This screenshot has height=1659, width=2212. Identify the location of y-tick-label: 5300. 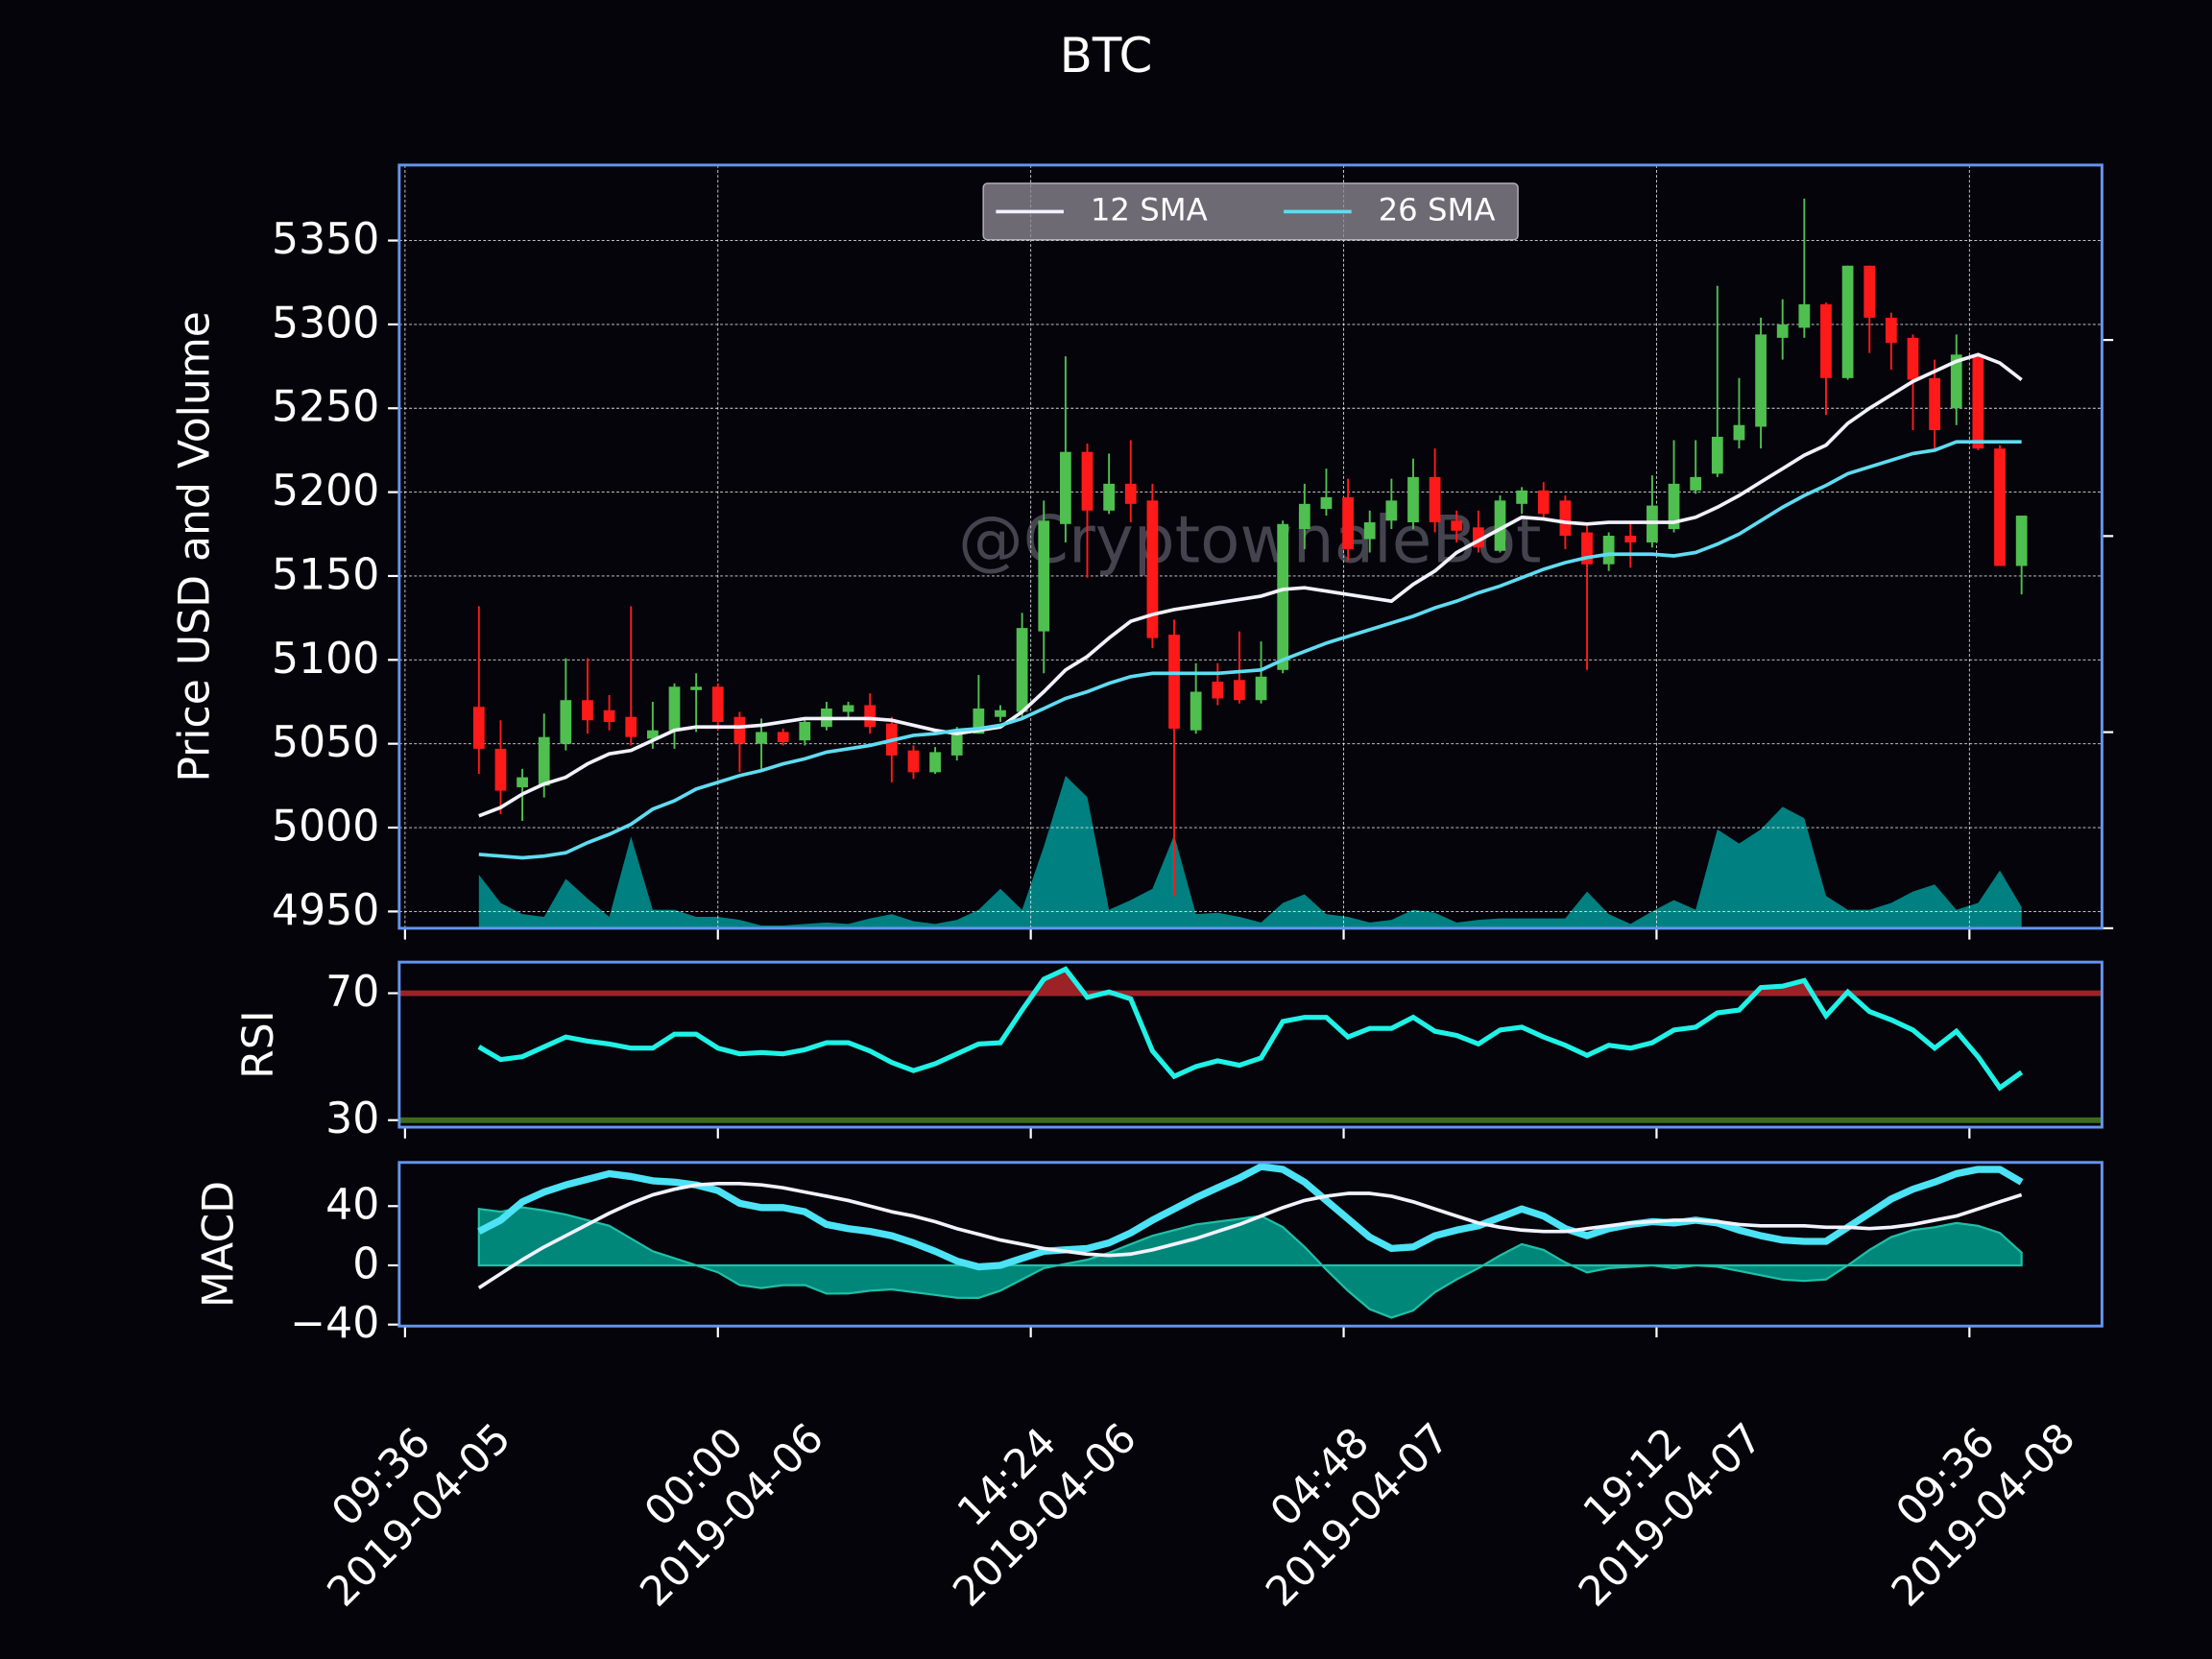
(326, 323).